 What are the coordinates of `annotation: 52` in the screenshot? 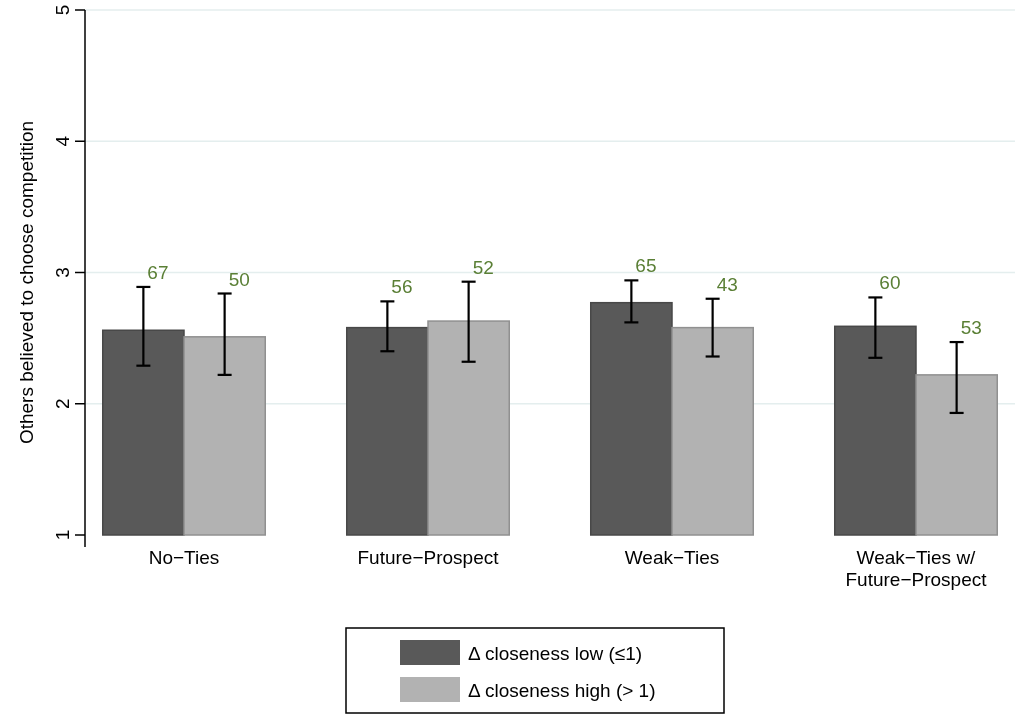 It's located at (483, 267).